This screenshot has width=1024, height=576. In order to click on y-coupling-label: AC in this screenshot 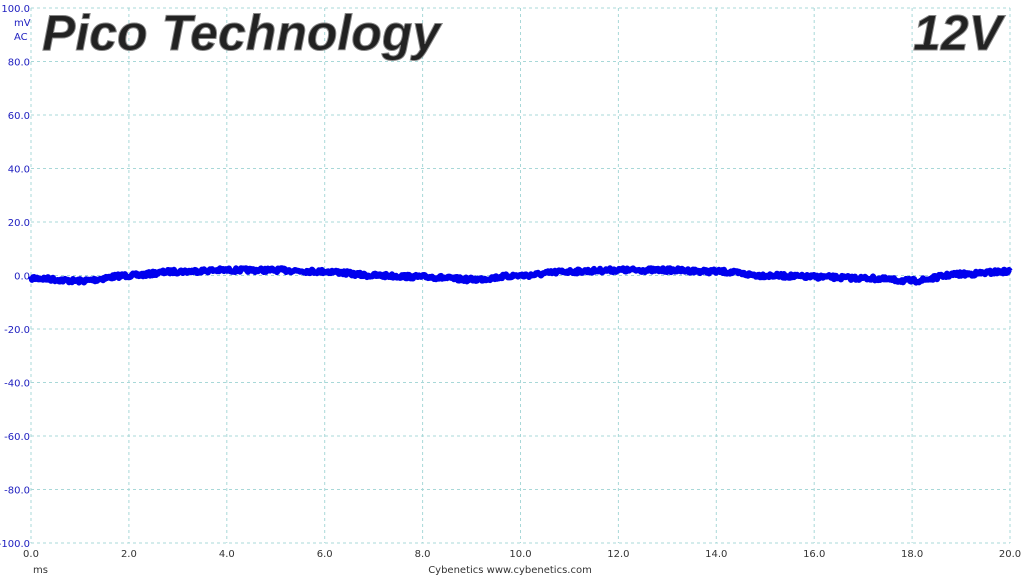, I will do `click(21, 37)`.